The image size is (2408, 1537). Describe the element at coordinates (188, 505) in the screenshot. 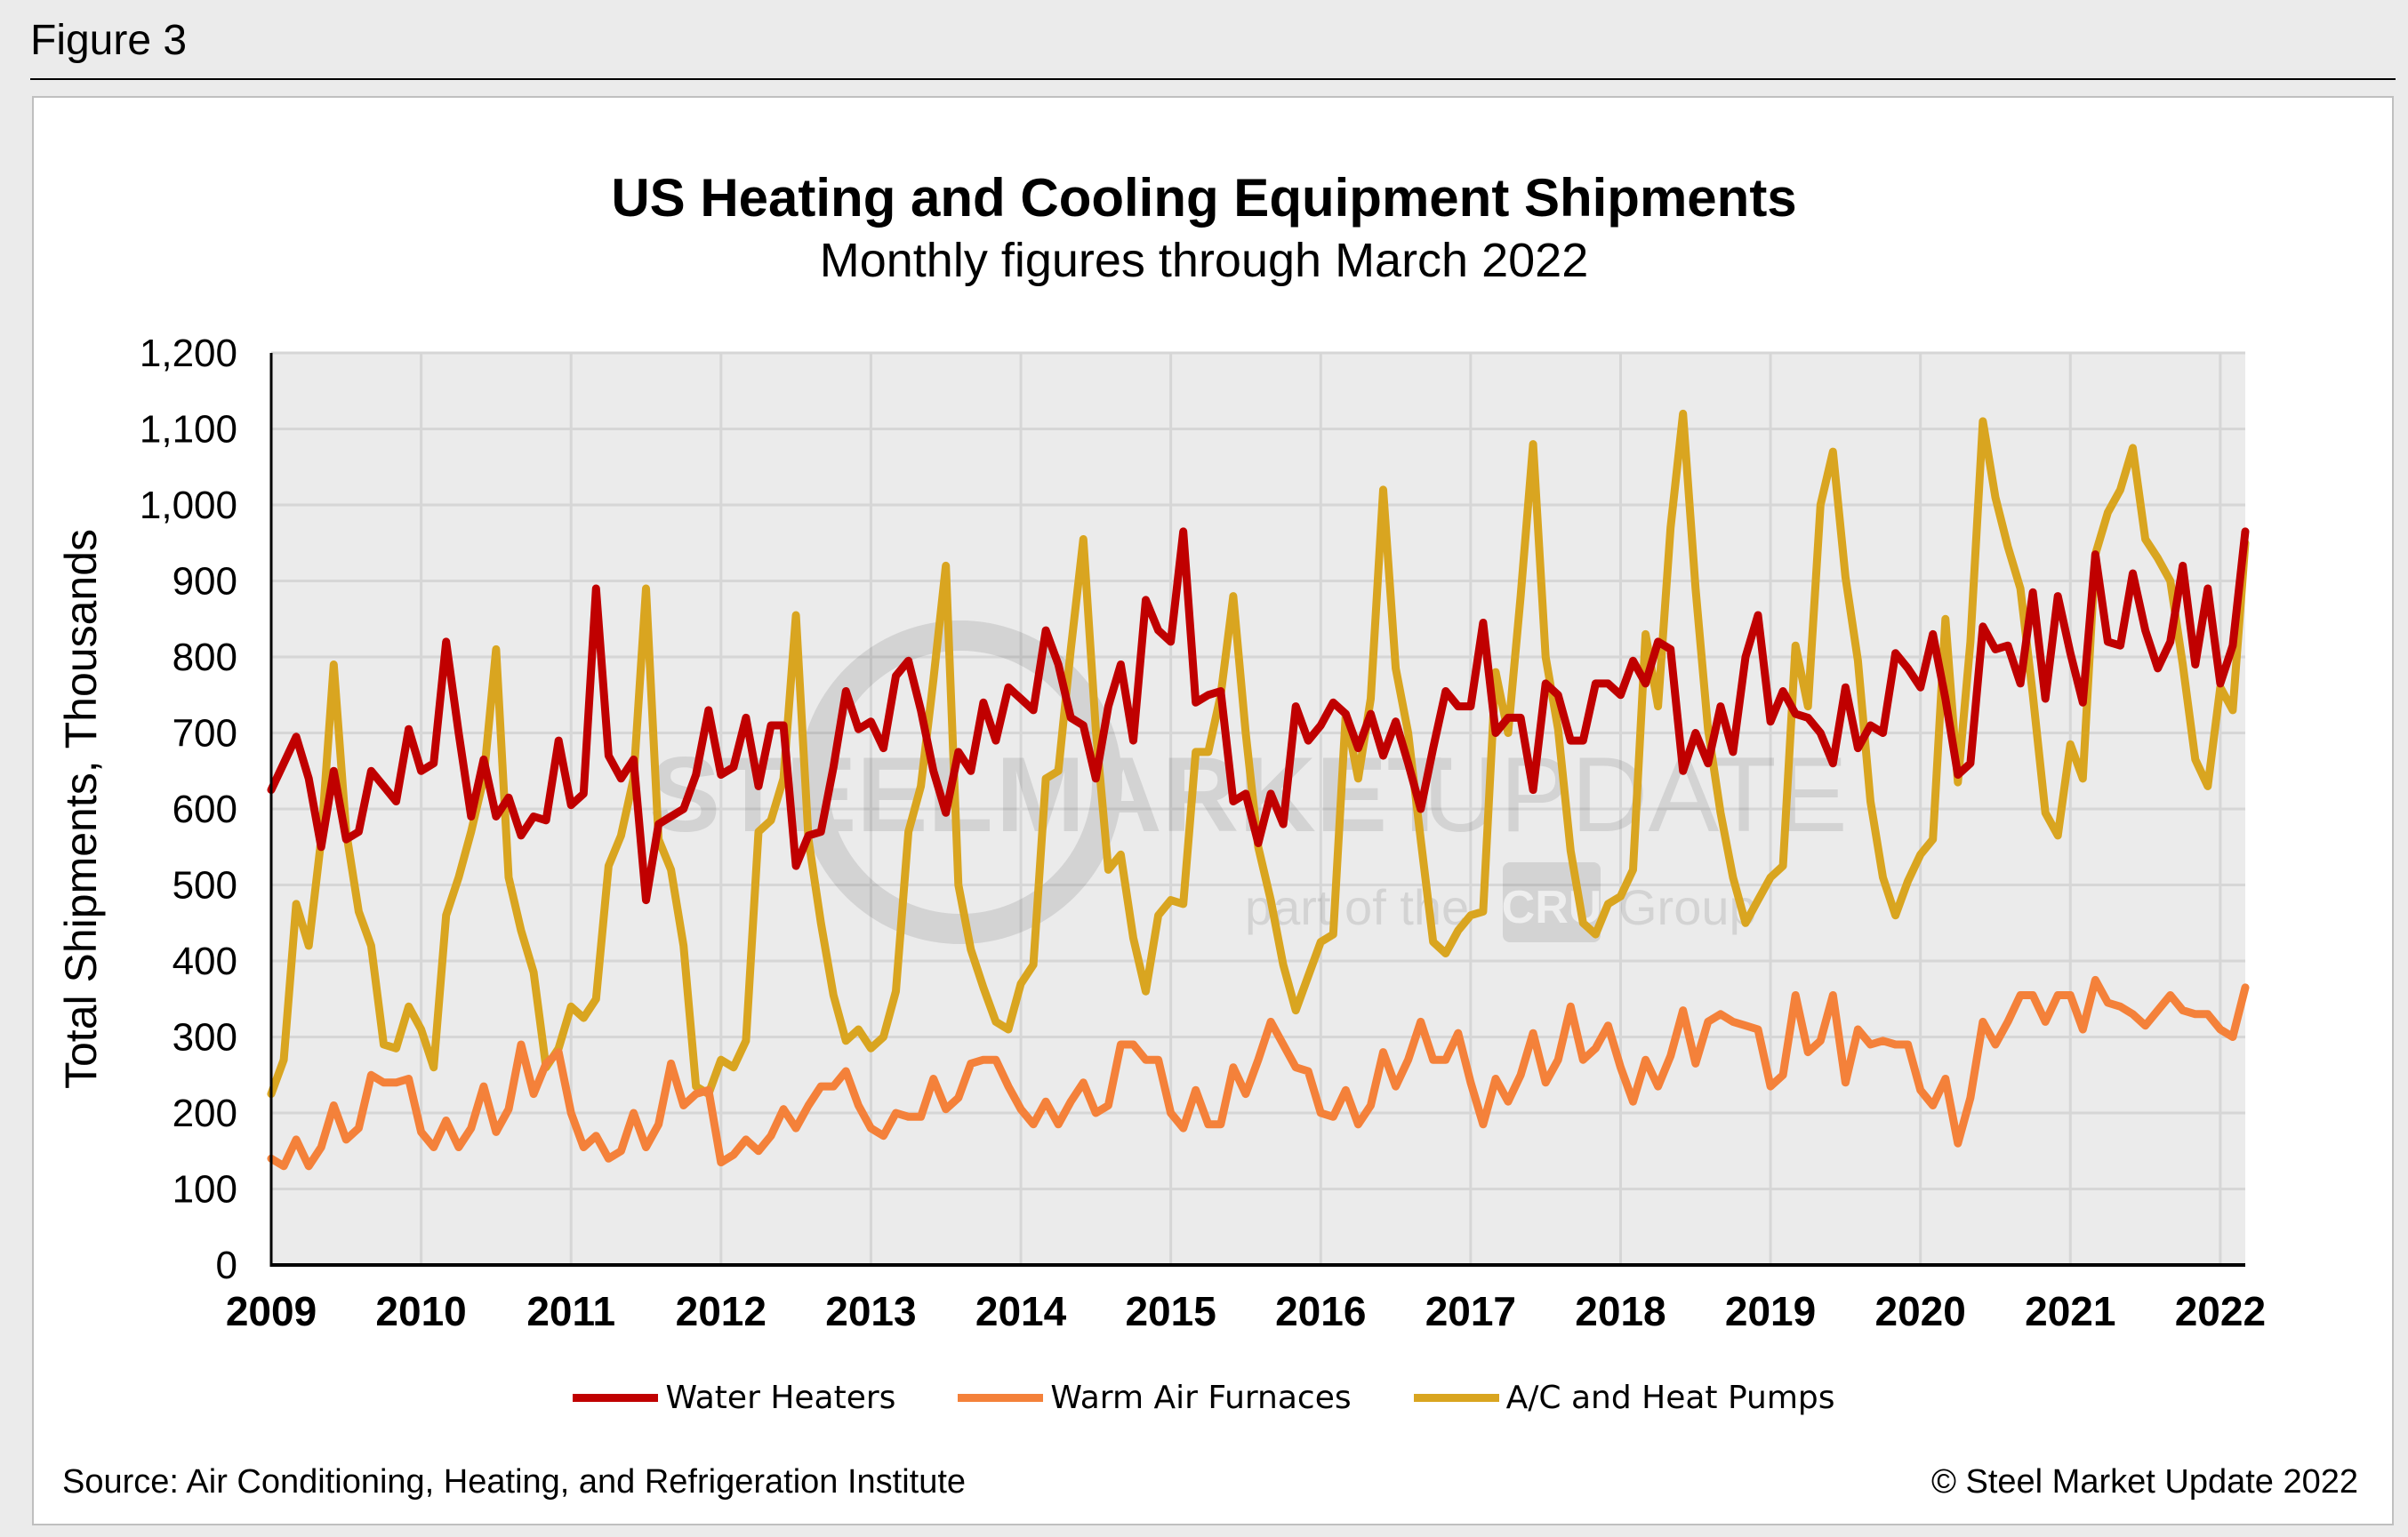

I see `y-tick-label: 1,000` at that location.